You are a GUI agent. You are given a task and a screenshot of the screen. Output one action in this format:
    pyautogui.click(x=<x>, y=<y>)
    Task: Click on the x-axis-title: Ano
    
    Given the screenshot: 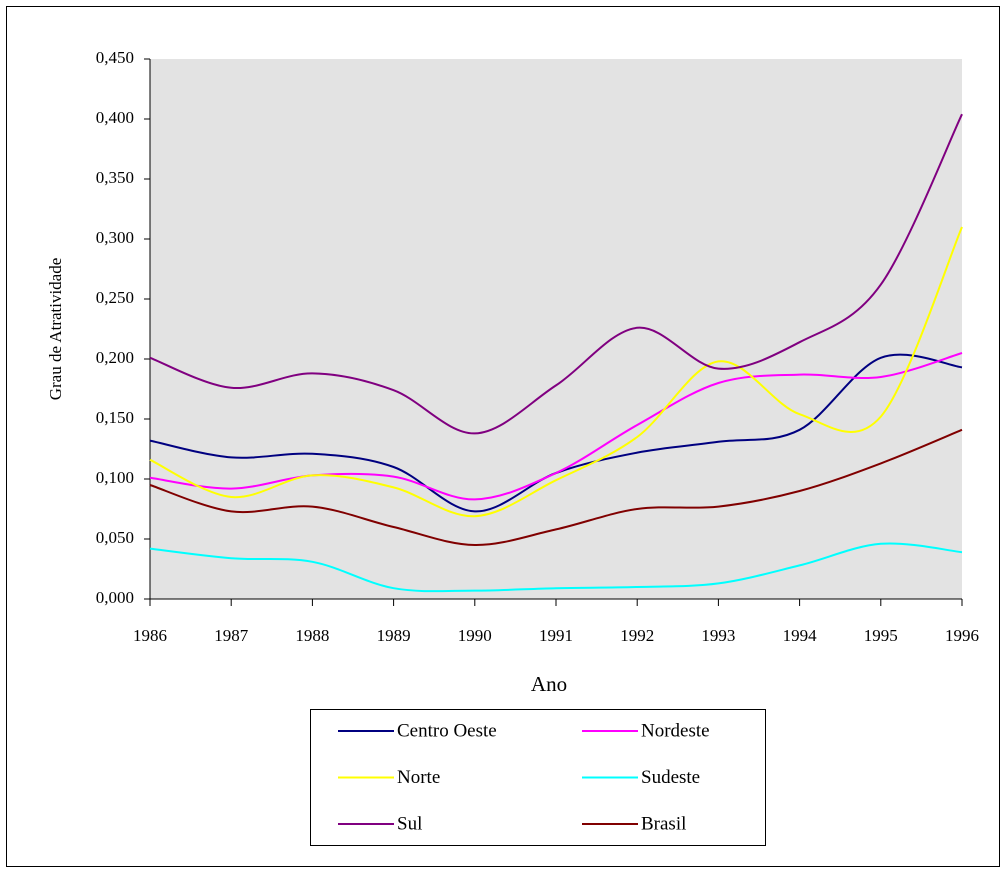 What is the action you would take?
    pyautogui.click(x=549, y=684)
    